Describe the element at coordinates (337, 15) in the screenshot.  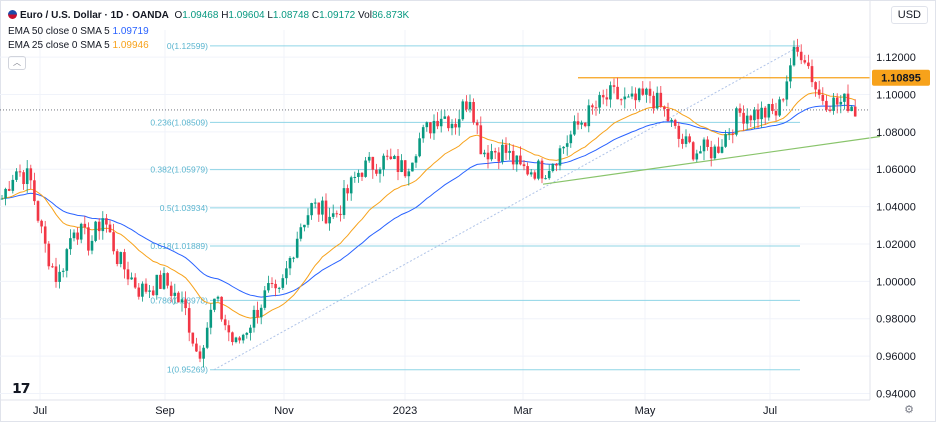
I see `close-value: 1.09172` at that location.